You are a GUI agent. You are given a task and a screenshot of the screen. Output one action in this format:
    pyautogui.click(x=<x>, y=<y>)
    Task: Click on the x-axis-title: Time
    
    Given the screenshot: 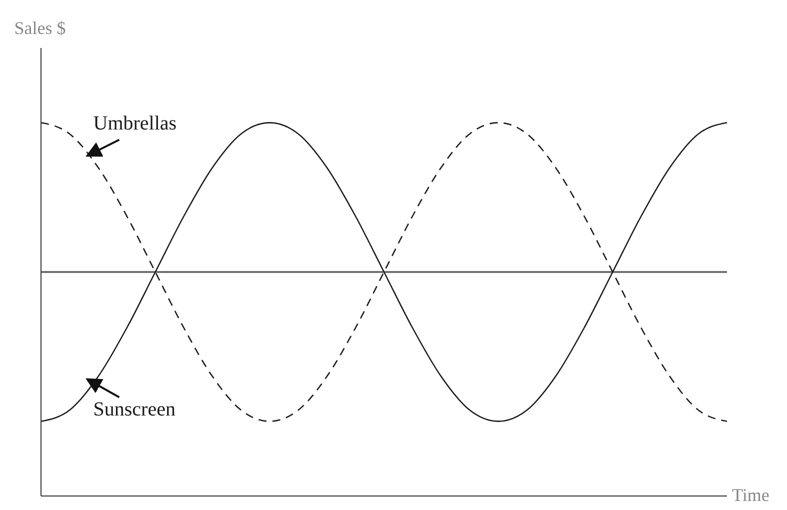 What is the action you would take?
    pyautogui.click(x=751, y=495)
    